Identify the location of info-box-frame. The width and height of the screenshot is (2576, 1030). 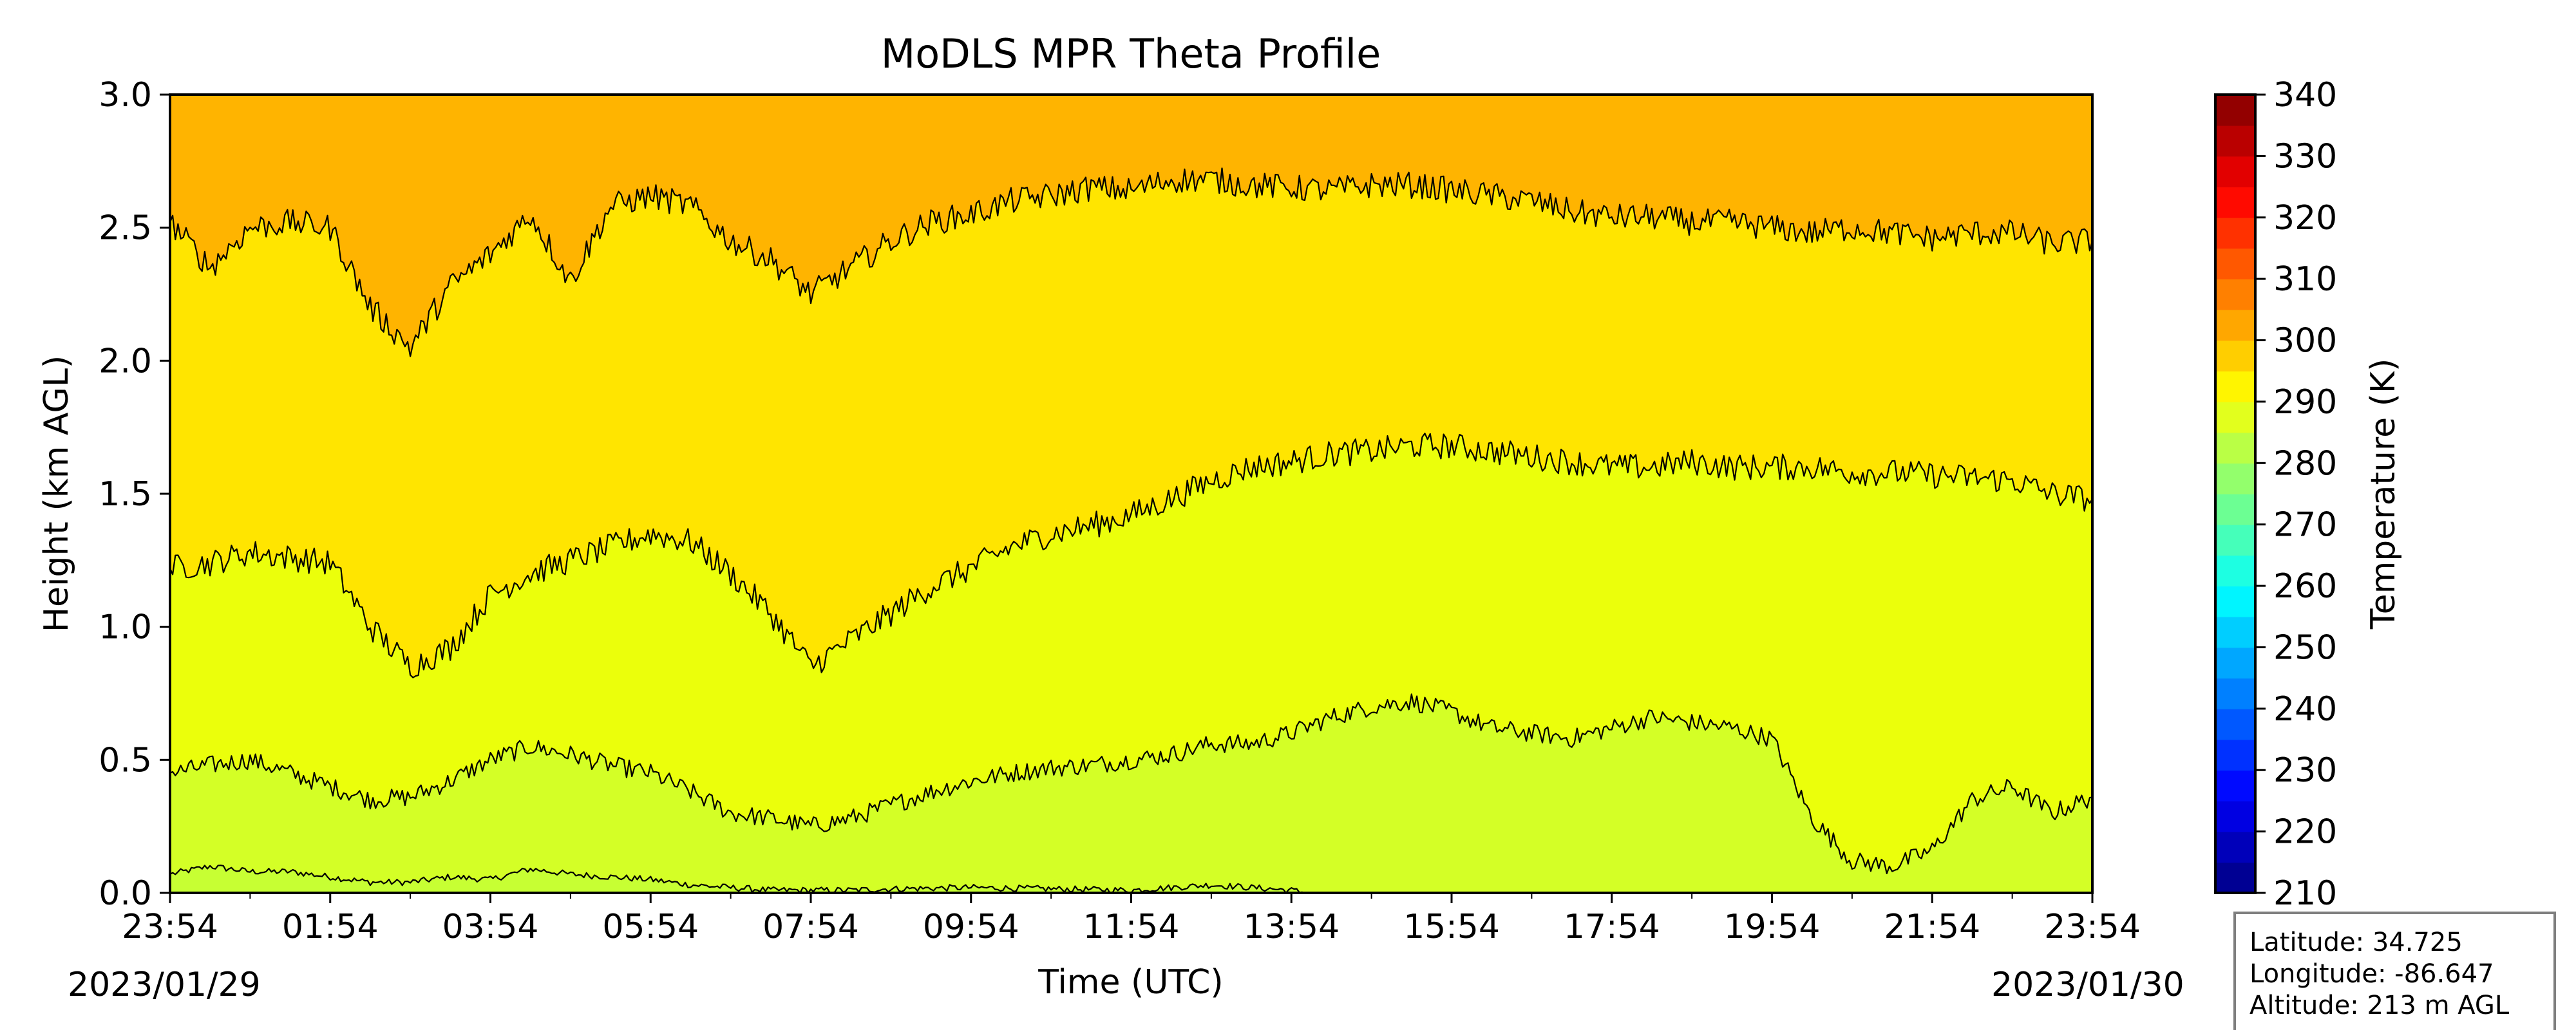
(2394, 971).